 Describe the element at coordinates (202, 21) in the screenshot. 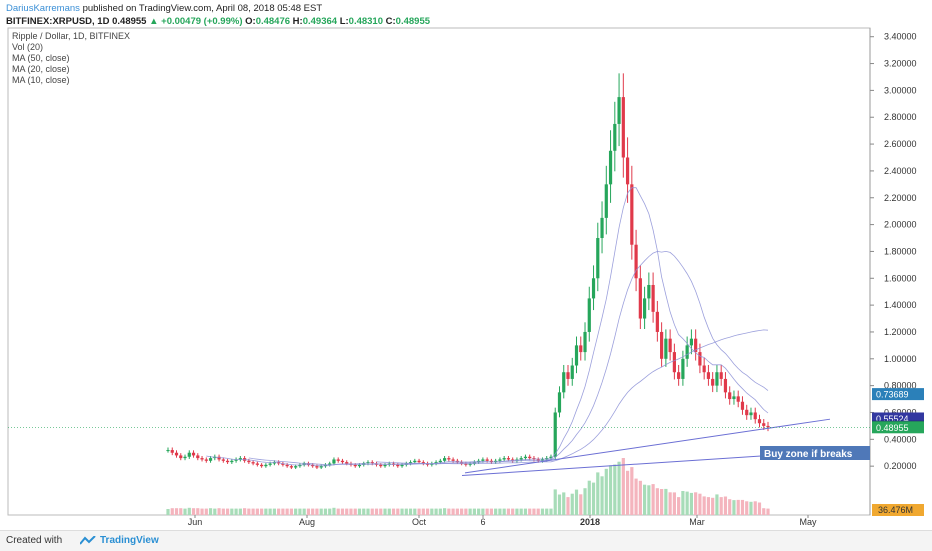

I see `change: +0.00479 (+0.99%)` at that location.